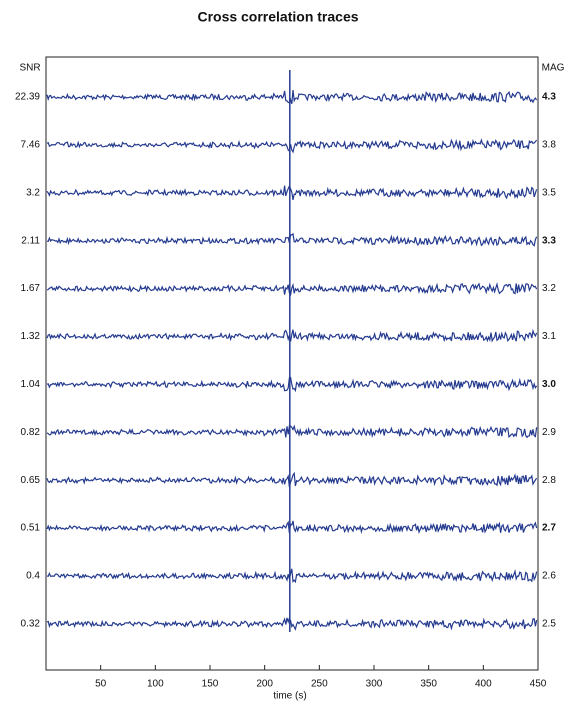  I want to click on mag-label: 3.3, so click(549, 240).